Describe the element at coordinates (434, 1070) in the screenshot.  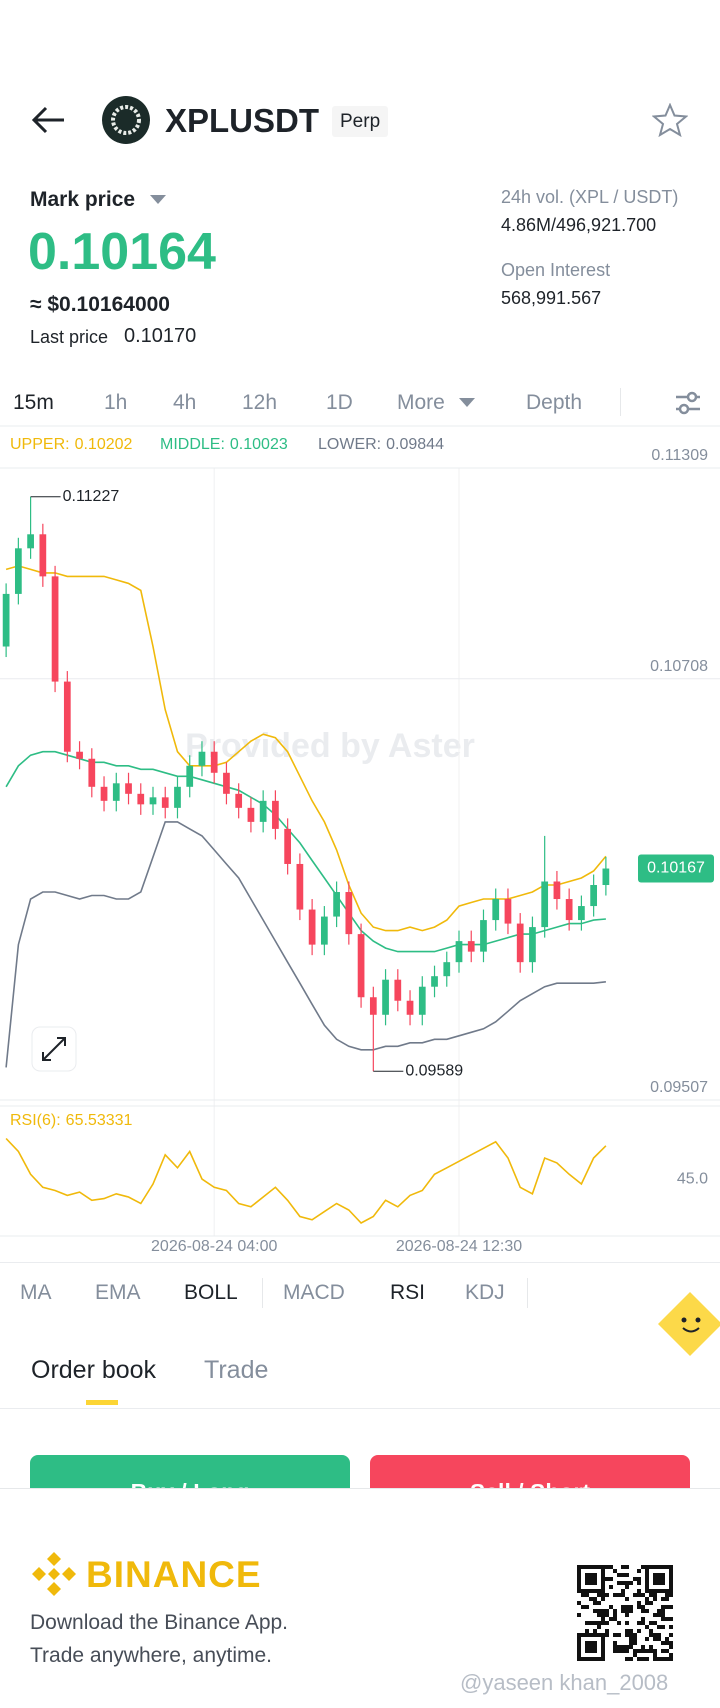
I see `extreme-label: 0.09589` at that location.